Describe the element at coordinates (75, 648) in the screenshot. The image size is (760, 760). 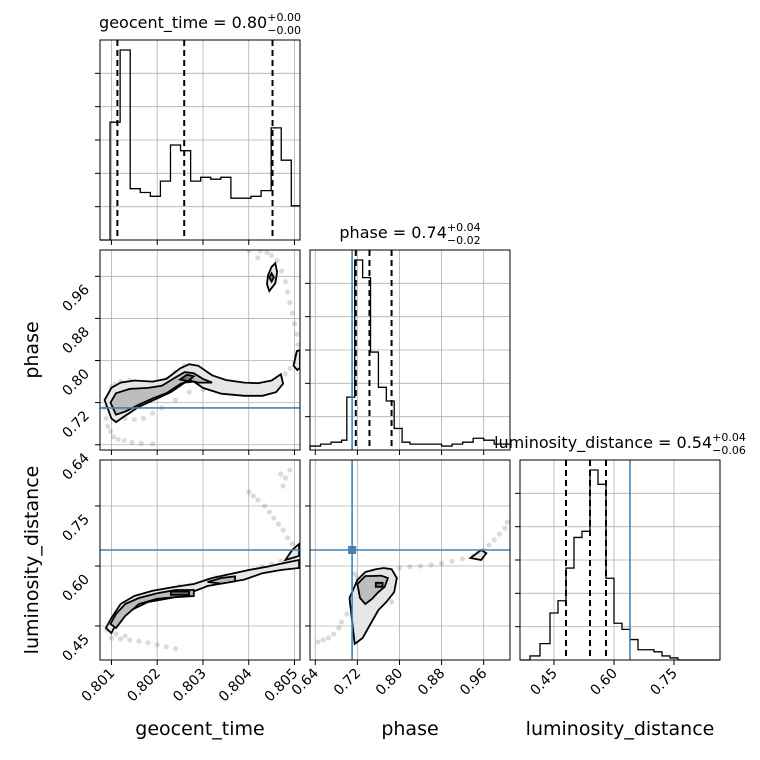
I see `y-tick-label: 0.45` at that location.